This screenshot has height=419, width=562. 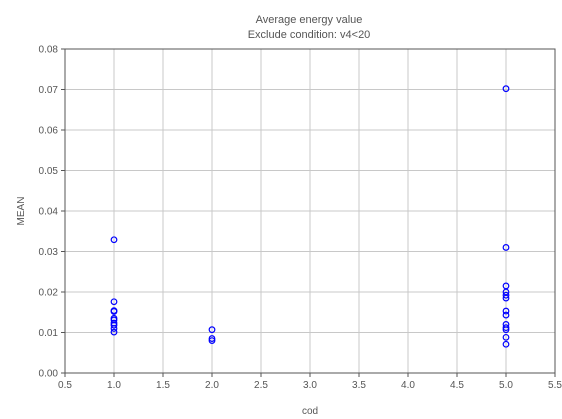 What do you see at coordinates (359, 385) in the screenshot?
I see `x-tick-label: 3.5` at bounding box center [359, 385].